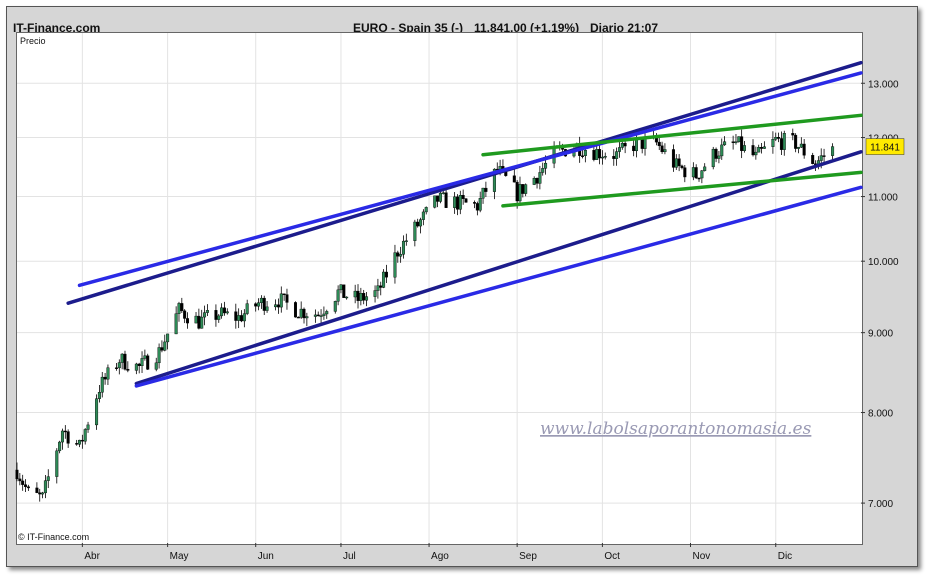 This screenshot has height=576, width=926. I want to click on panel-label: Precio, so click(33, 41).